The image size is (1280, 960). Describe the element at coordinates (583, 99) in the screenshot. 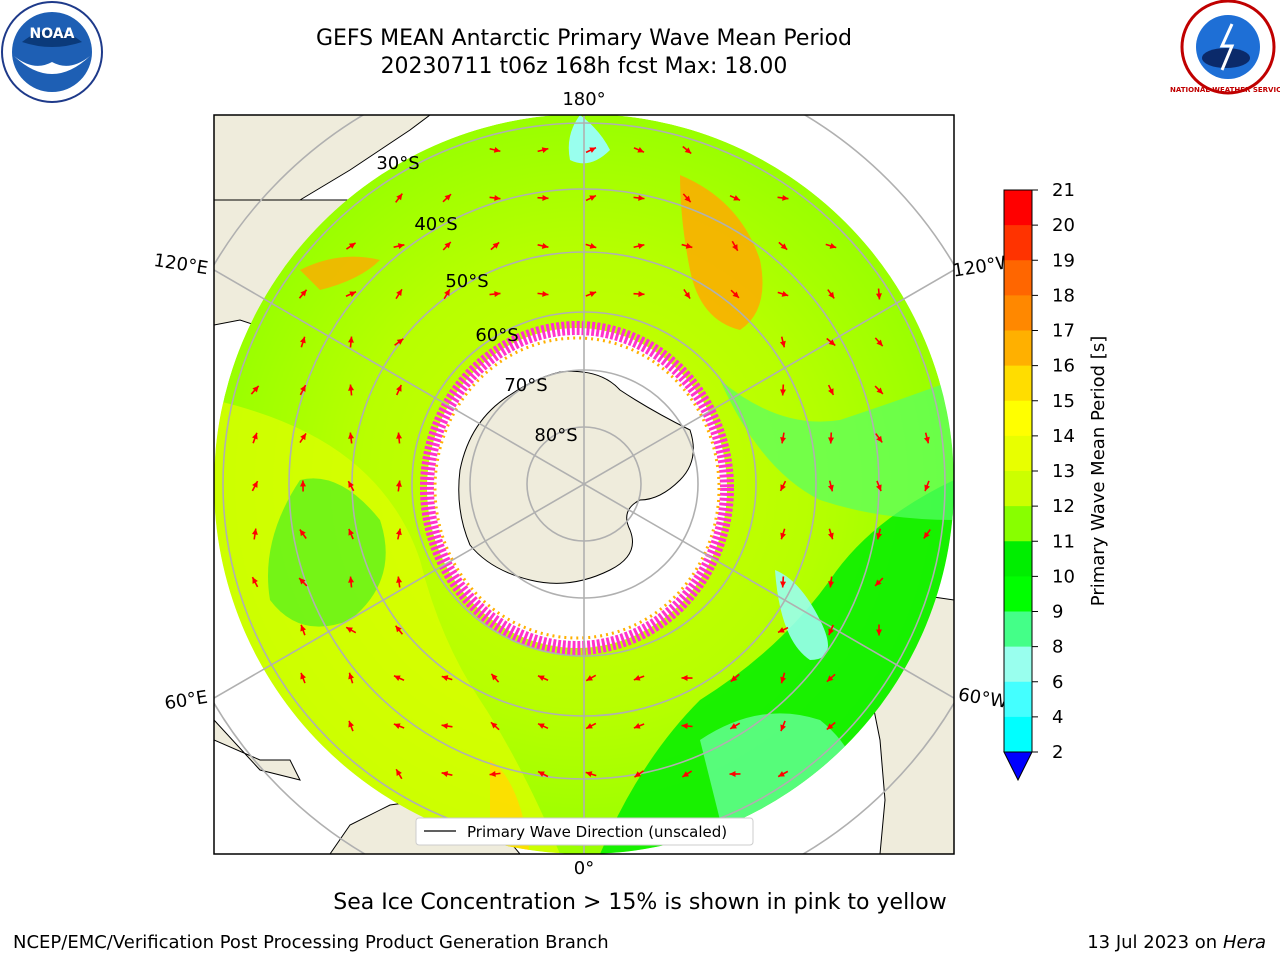

I see `lon-label-180: 180°` at that location.